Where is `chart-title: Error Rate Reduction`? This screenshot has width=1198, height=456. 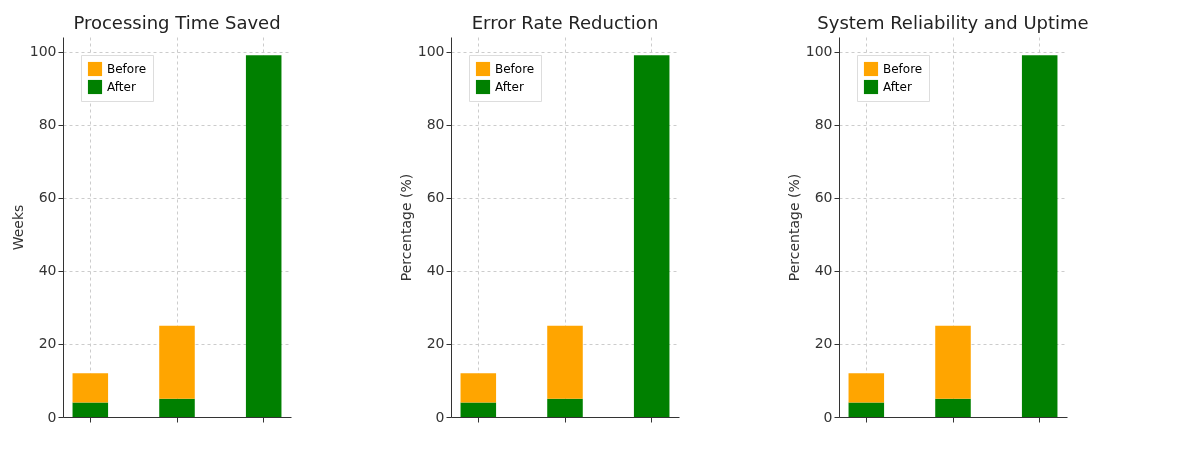
chart-title: Error Rate Reduction is located at coordinates (565, 22).